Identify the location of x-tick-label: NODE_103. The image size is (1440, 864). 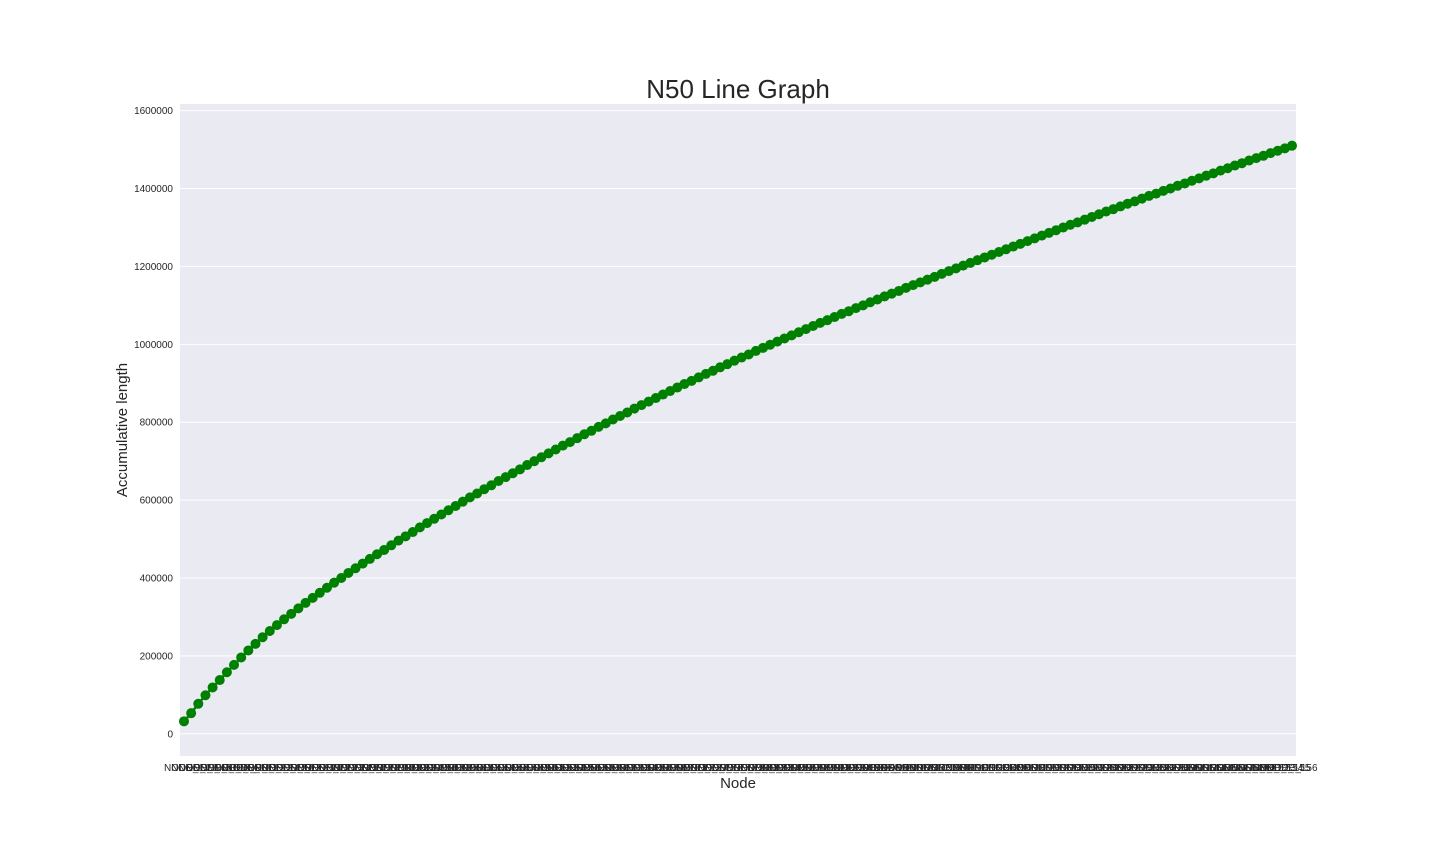
(914, 768).